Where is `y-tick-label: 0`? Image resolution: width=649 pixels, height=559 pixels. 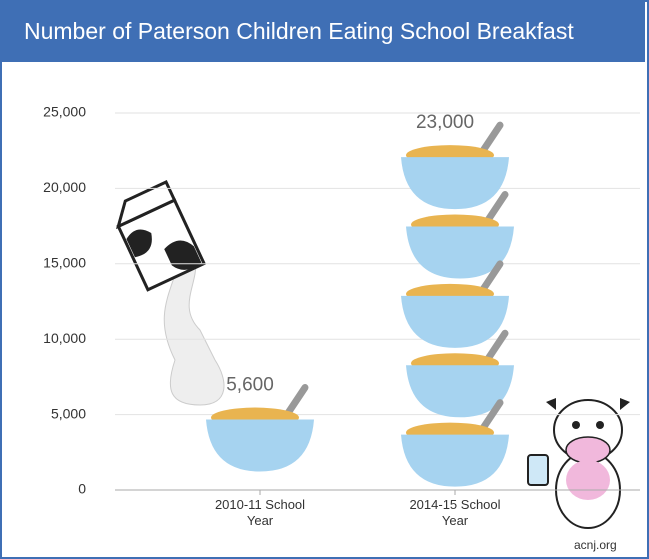 y-tick-label: 0 is located at coordinates (82, 489).